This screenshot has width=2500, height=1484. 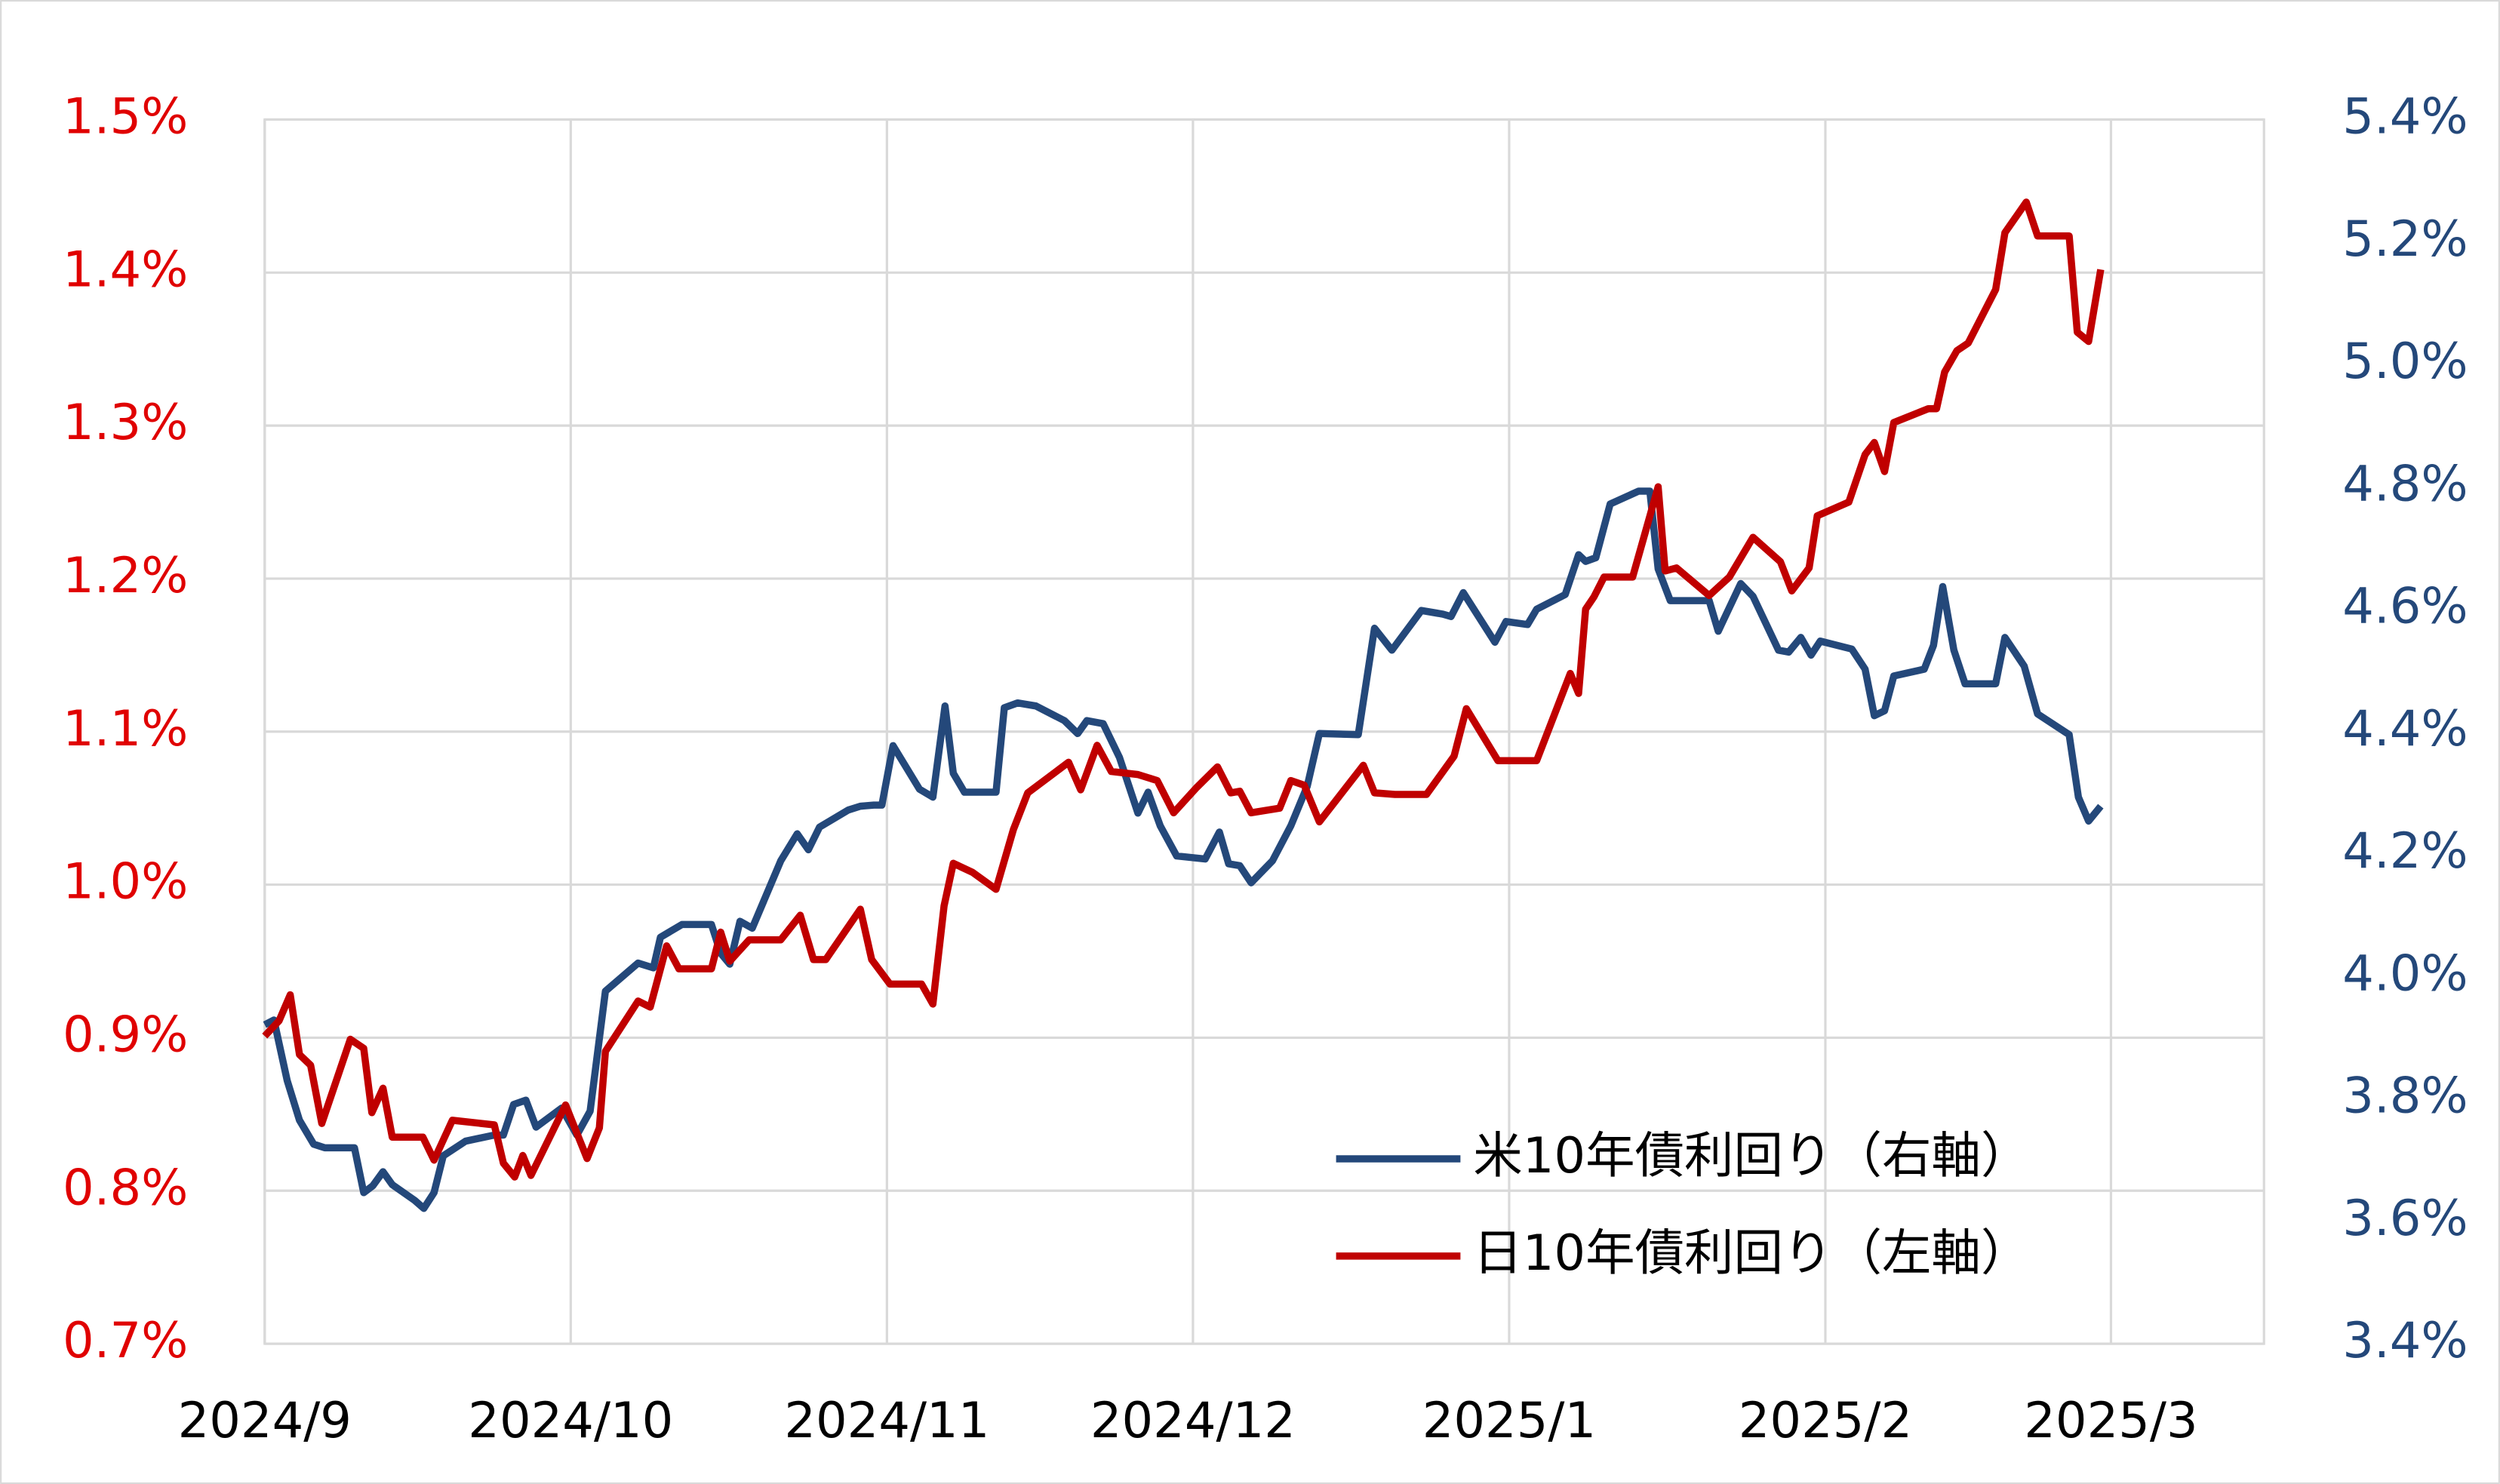 What do you see at coordinates (1825, 1420) in the screenshot?
I see `x-tick-label: 2025/2` at bounding box center [1825, 1420].